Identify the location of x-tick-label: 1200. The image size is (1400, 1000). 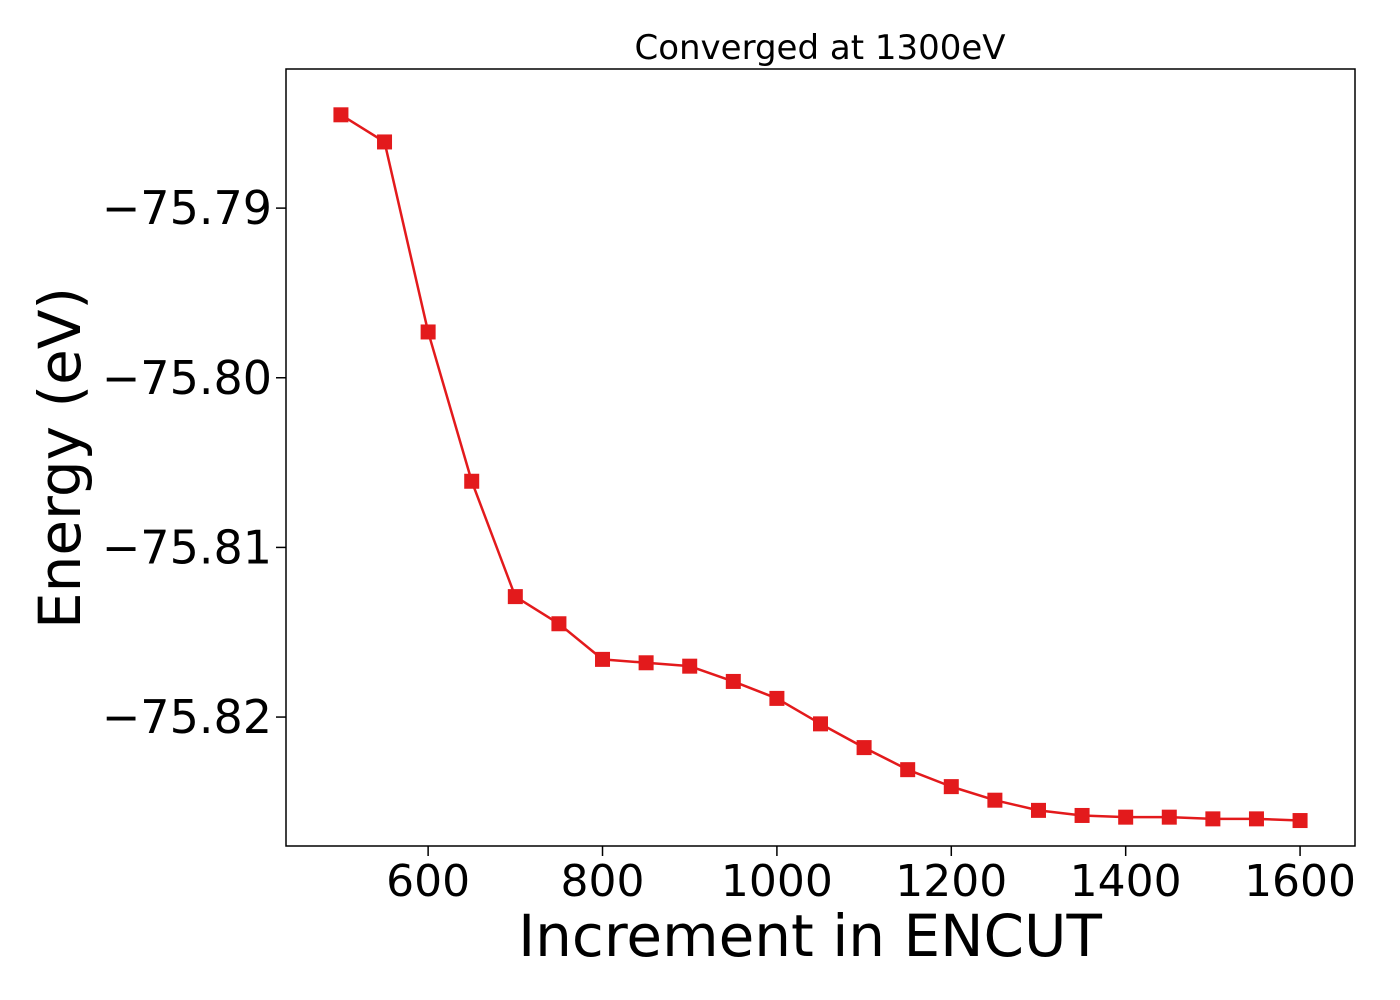
(951, 881).